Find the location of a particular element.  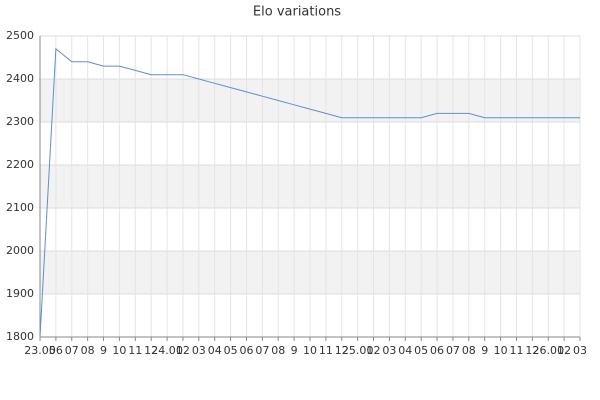

chart-title: Elo variations is located at coordinates (297, 12).